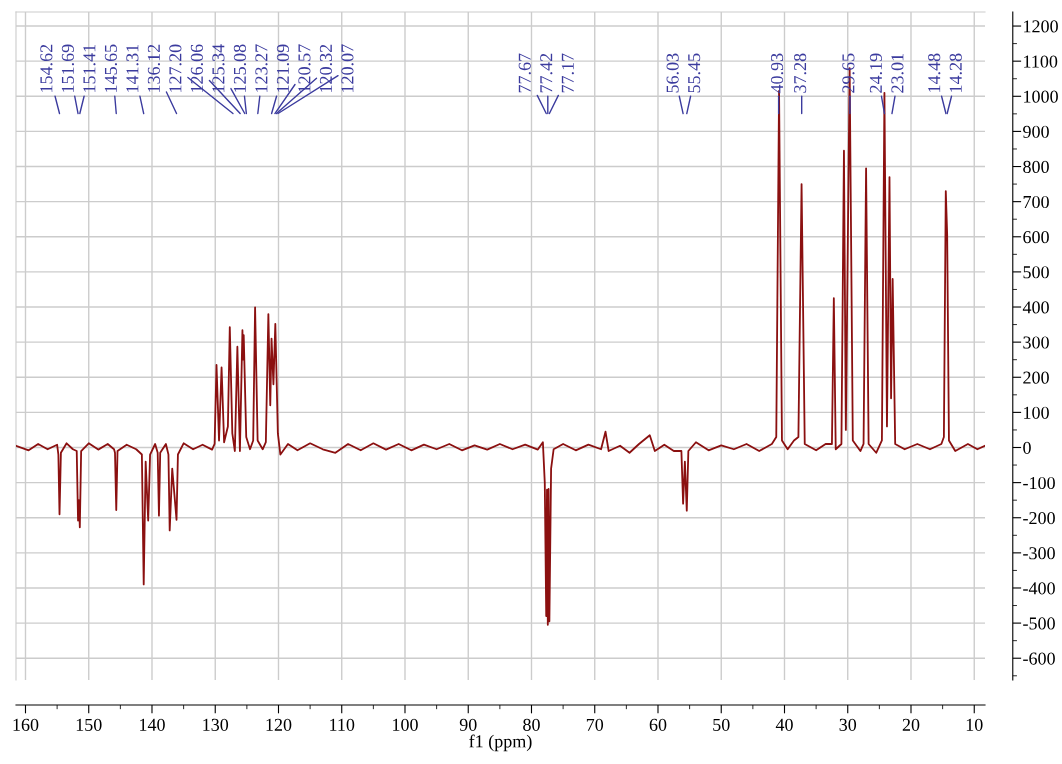 Image resolution: width=1062 pixels, height=764 pixels. Describe the element at coordinates (279, 724) in the screenshot. I see `x-tick-label: 120` at that location.